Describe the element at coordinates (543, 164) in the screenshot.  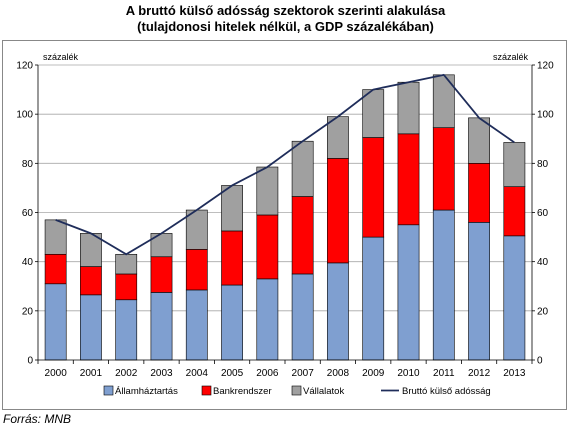
I see `y-tick-label-right: 80` at that location.